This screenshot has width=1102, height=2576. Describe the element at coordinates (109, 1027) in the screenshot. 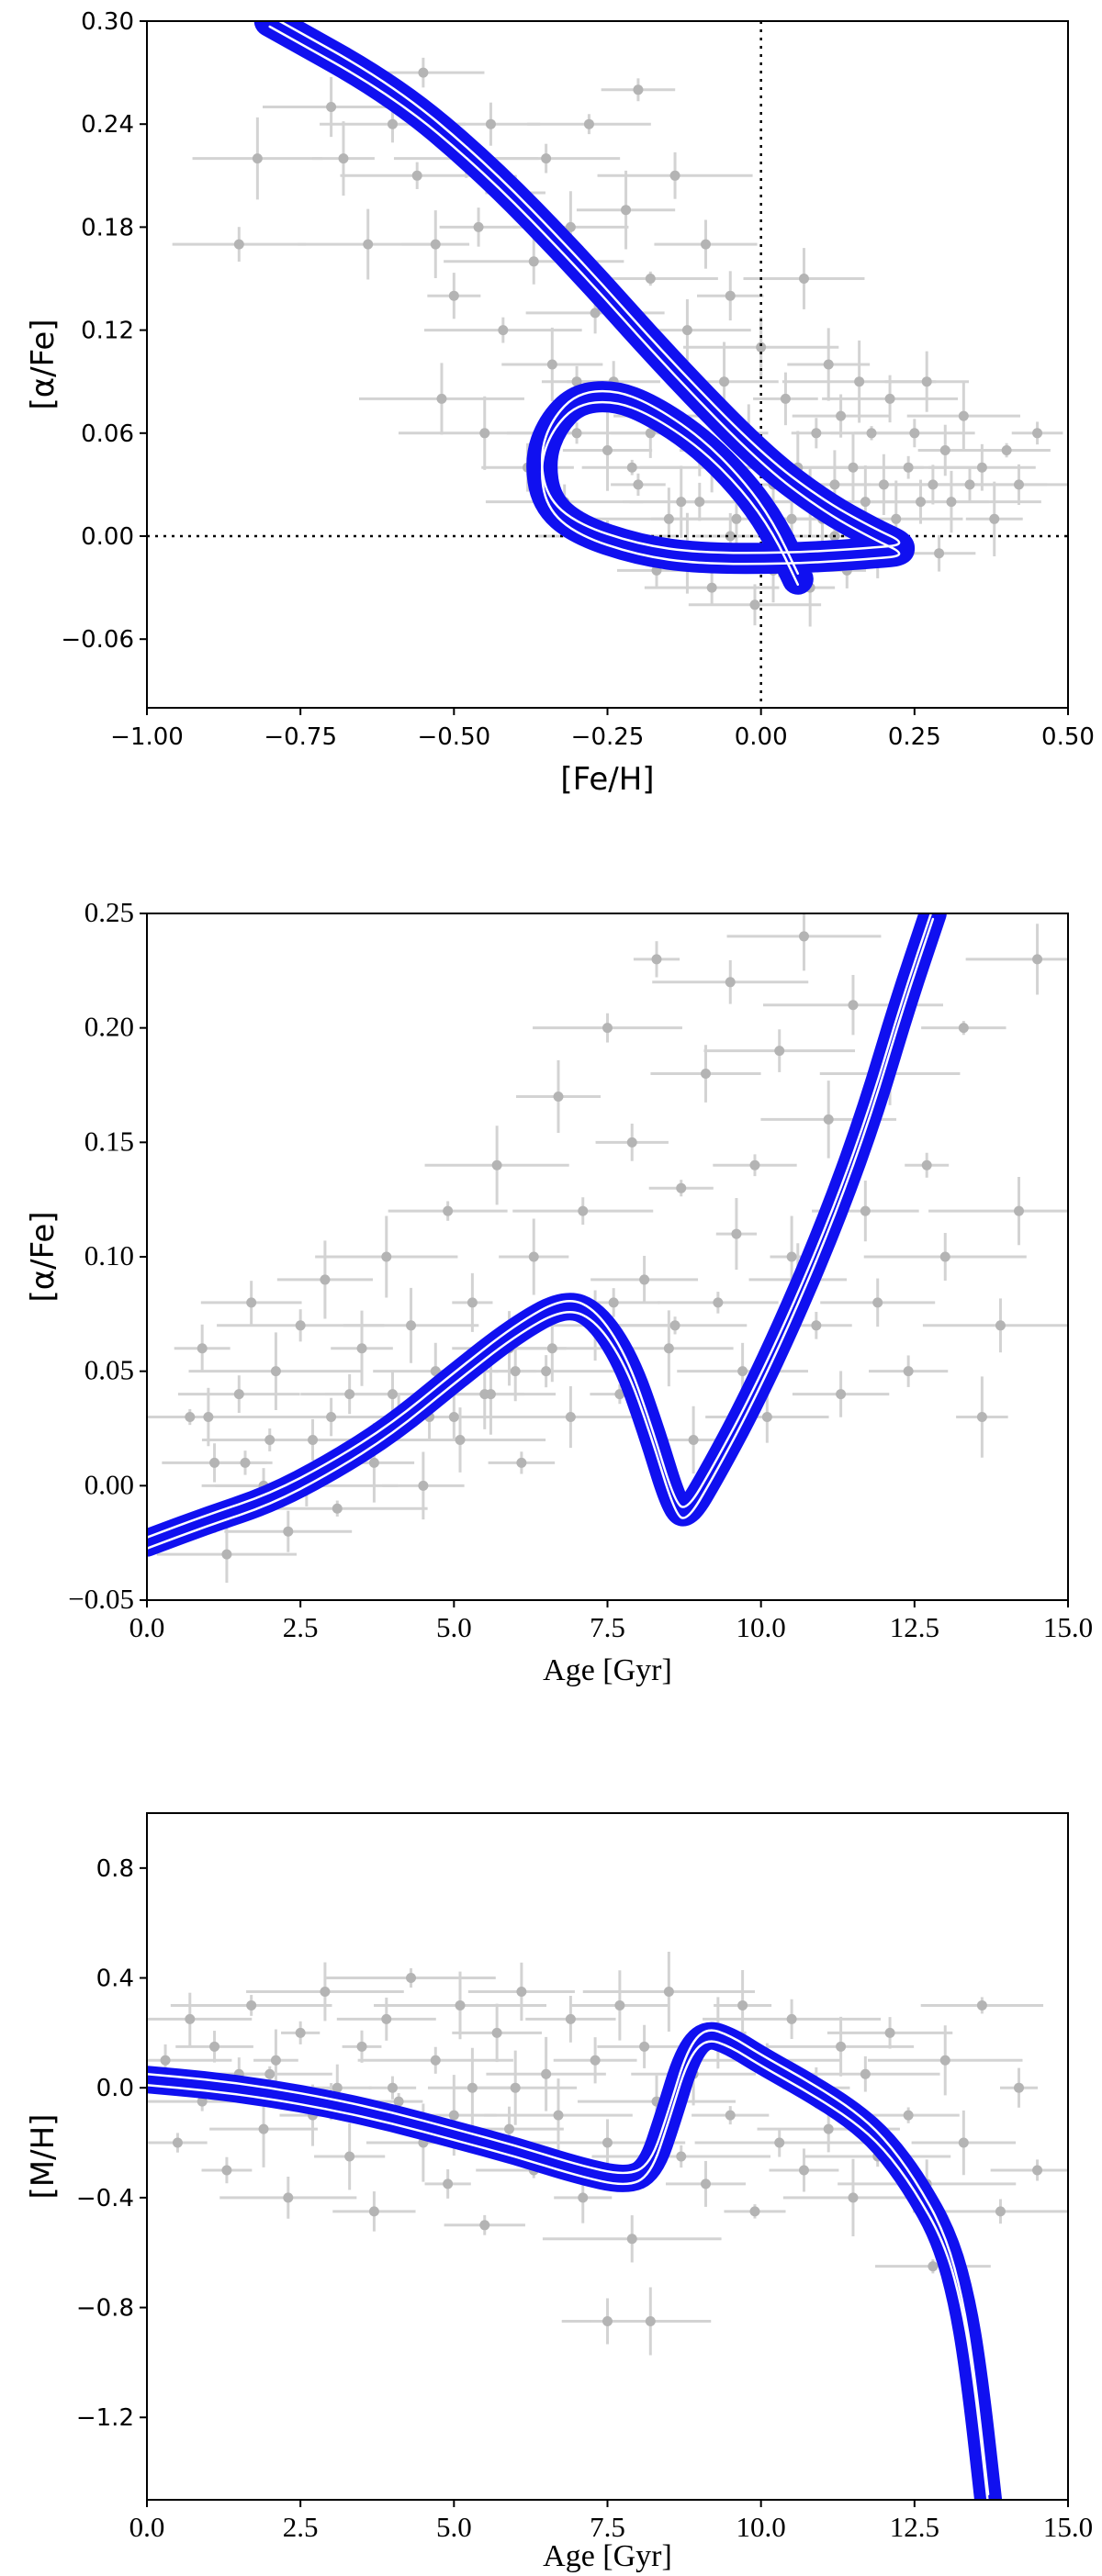

I see `y-tick-label: 0.20` at that location.